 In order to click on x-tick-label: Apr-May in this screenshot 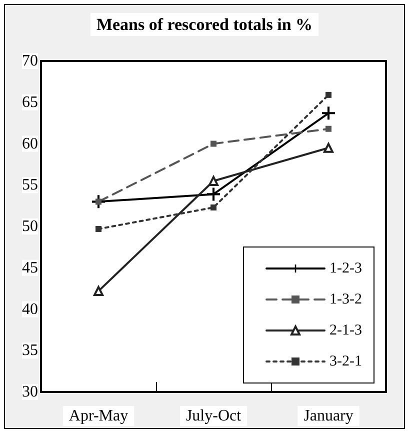, I will do `click(98, 416)`.